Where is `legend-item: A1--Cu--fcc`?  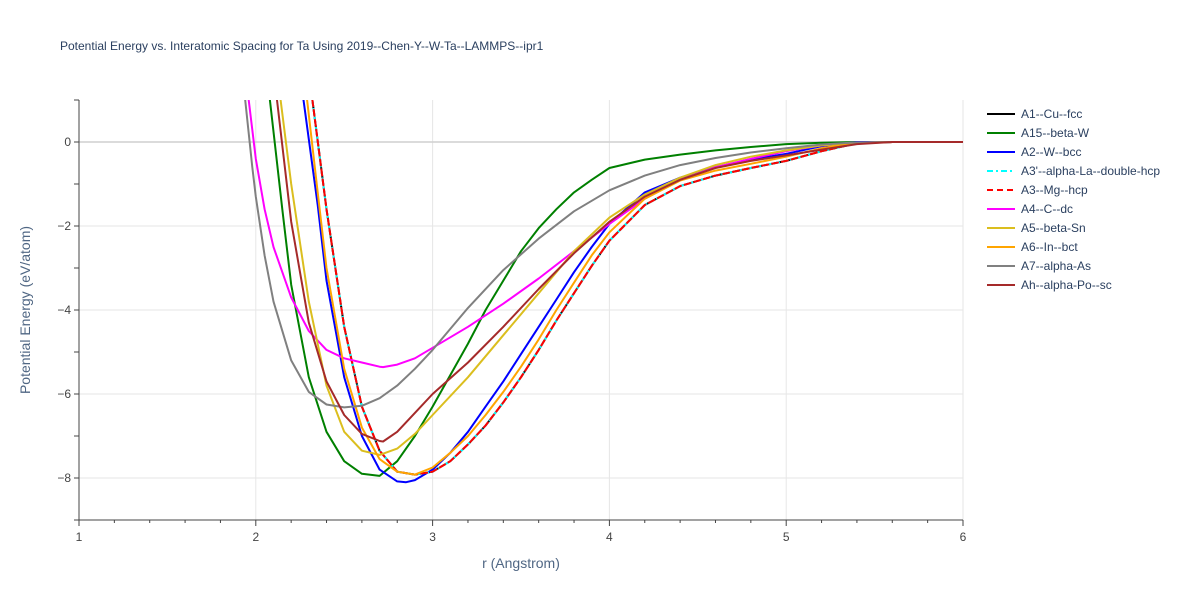 legend-item: A1--Cu--fcc is located at coordinates (1034, 114).